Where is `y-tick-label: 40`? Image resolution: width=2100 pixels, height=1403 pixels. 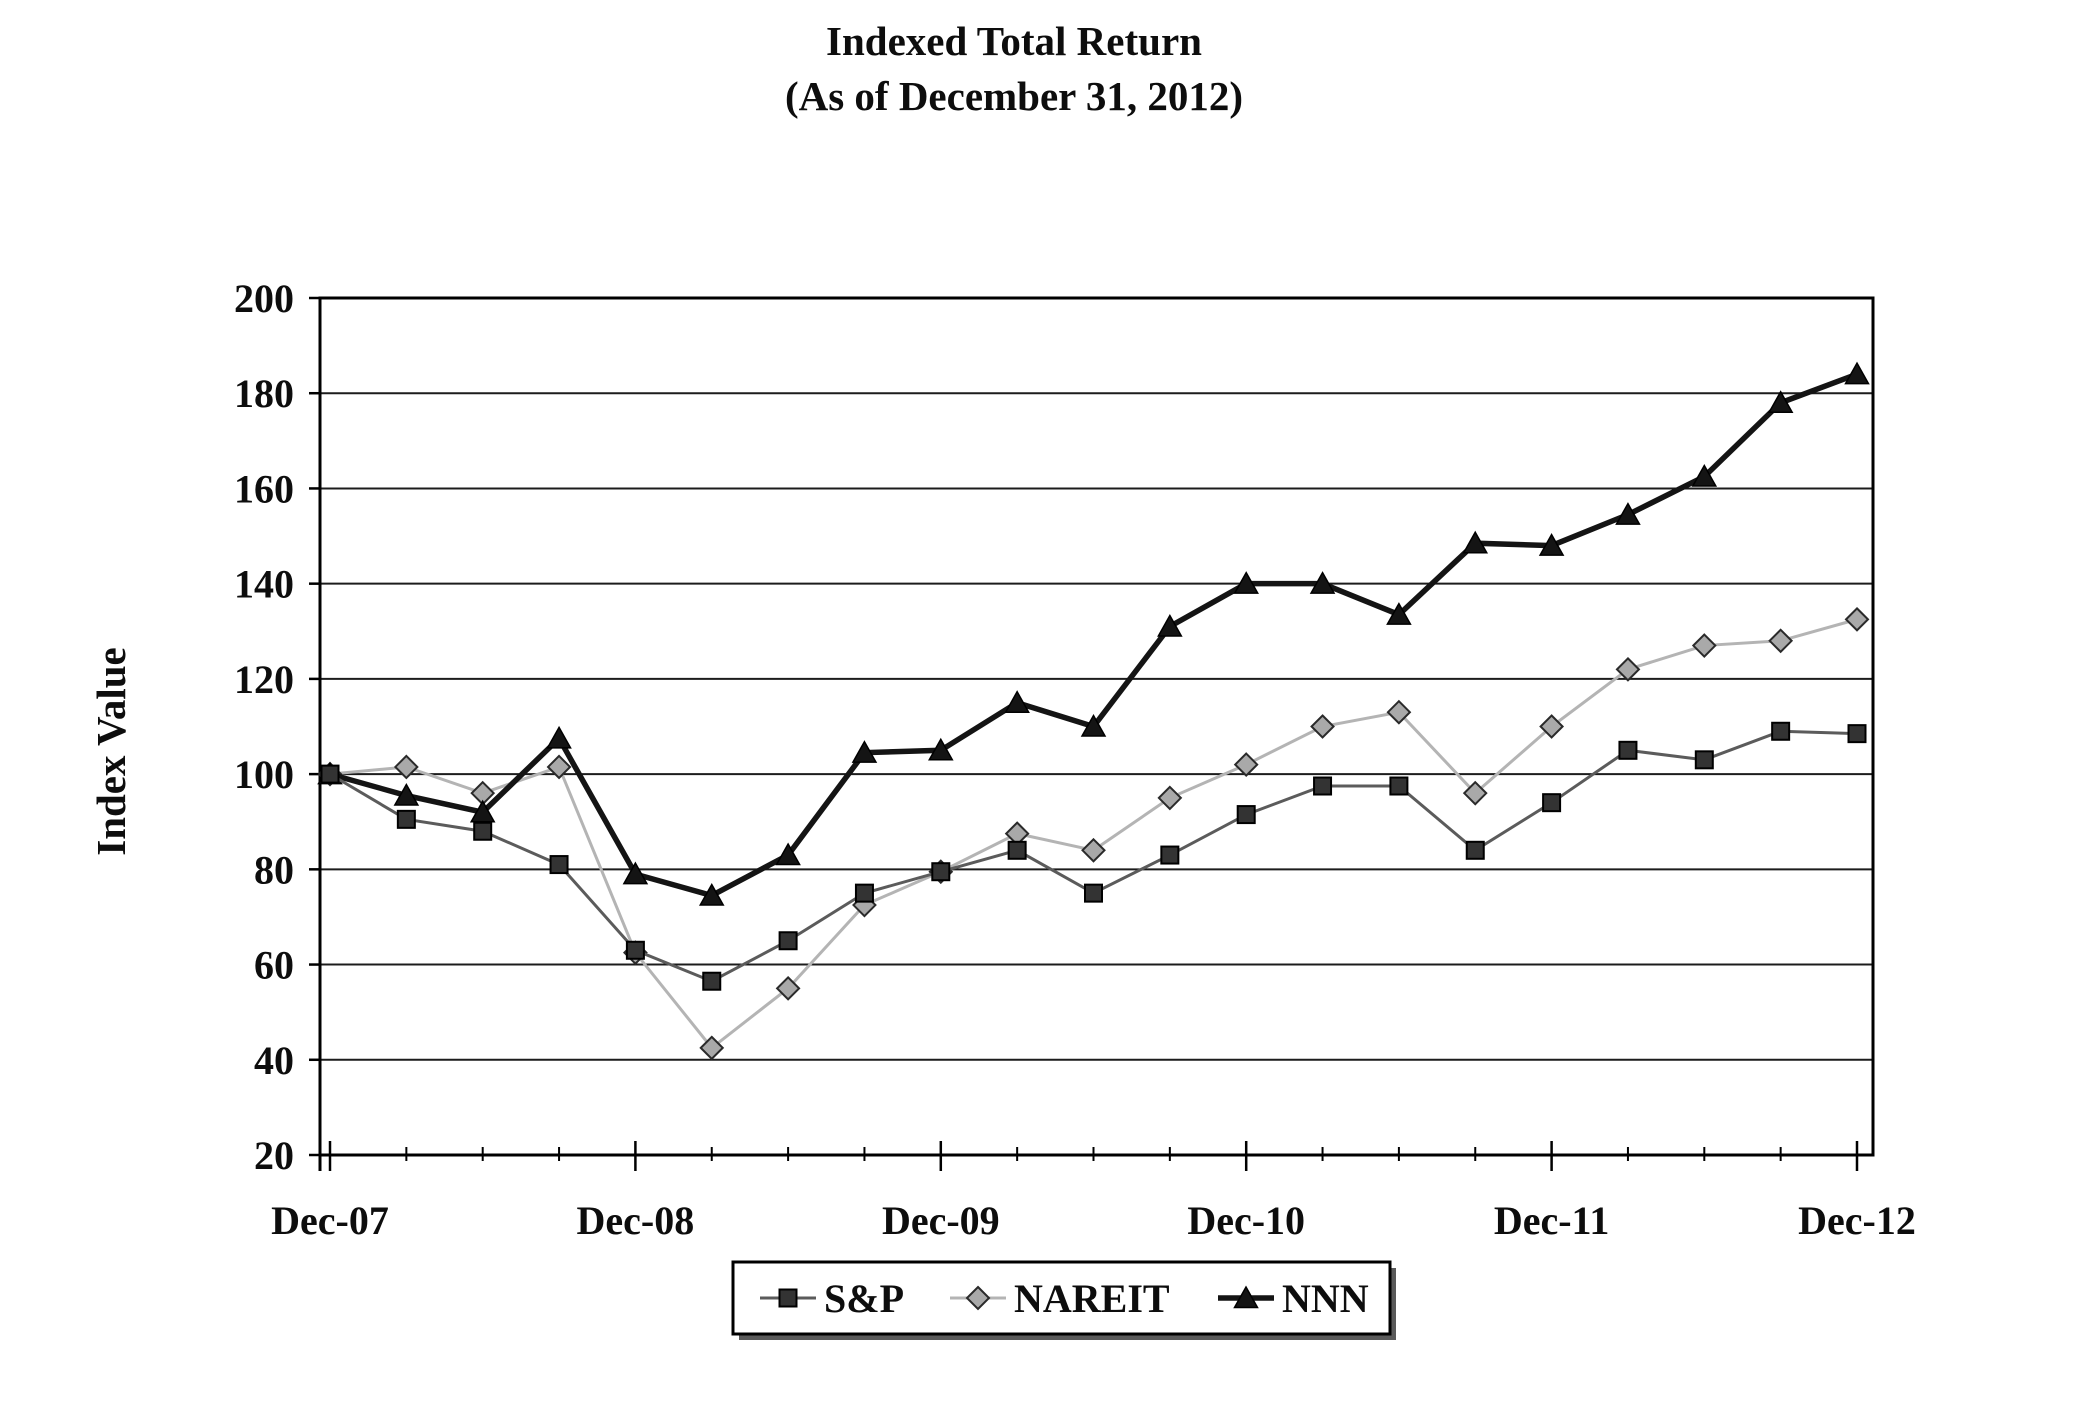 y-tick-label: 40 is located at coordinates (274, 1060).